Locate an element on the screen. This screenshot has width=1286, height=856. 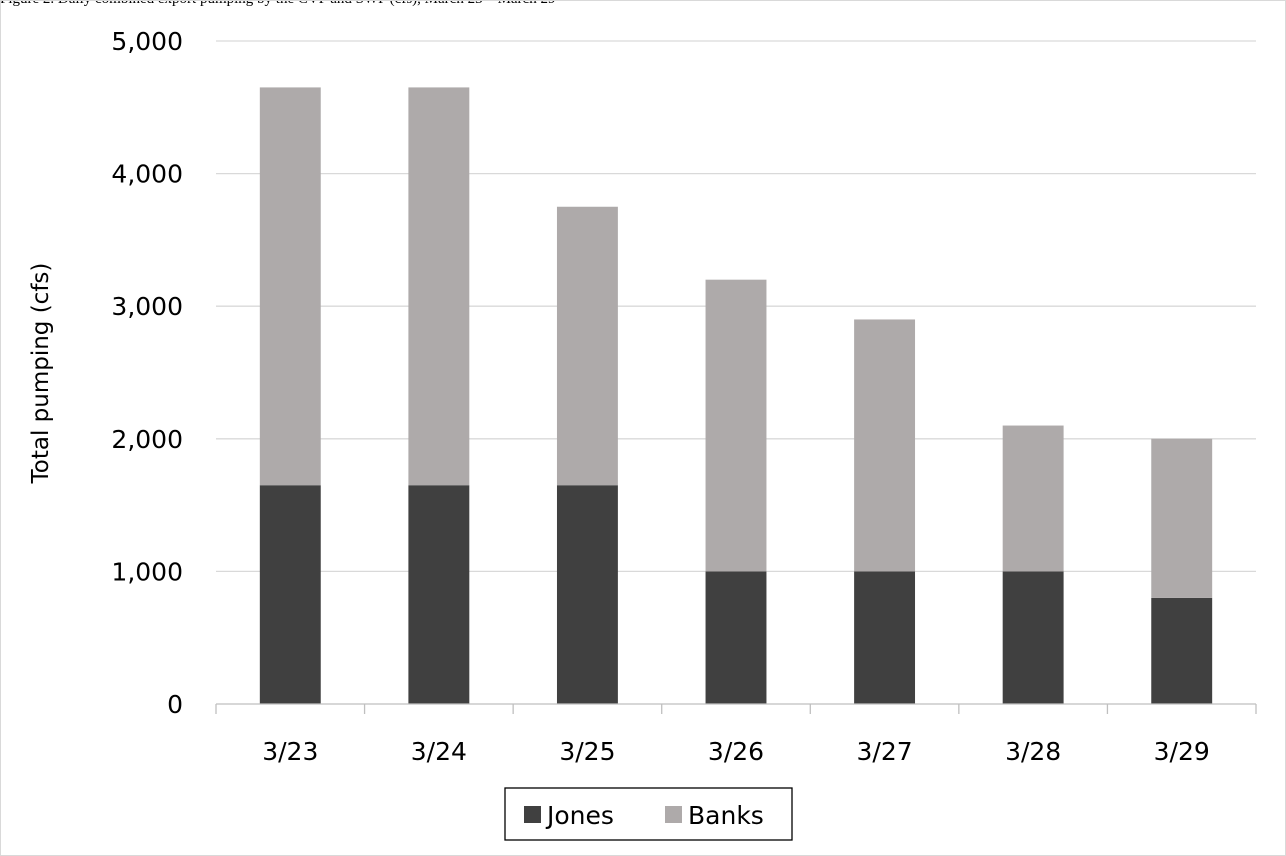
x-axis is located at coordinates (736, 708).